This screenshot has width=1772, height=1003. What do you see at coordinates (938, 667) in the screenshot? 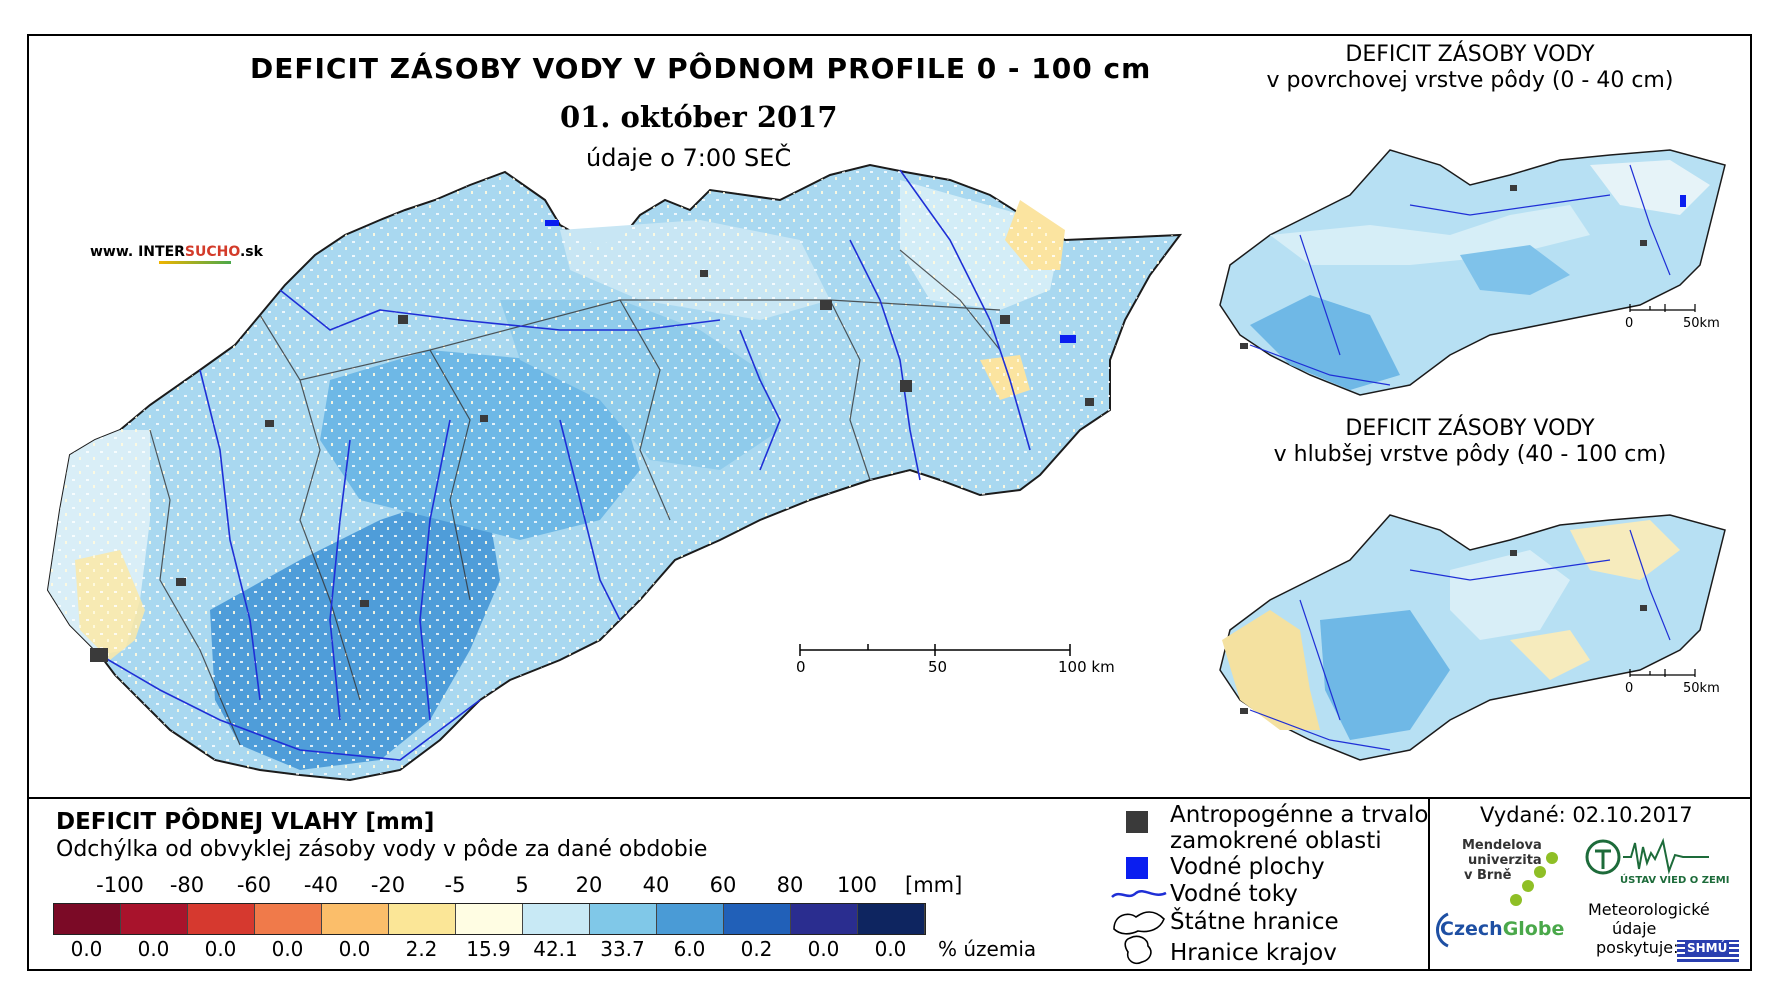
I see `main-scale-50: 50` at bounding box center [938, 667].